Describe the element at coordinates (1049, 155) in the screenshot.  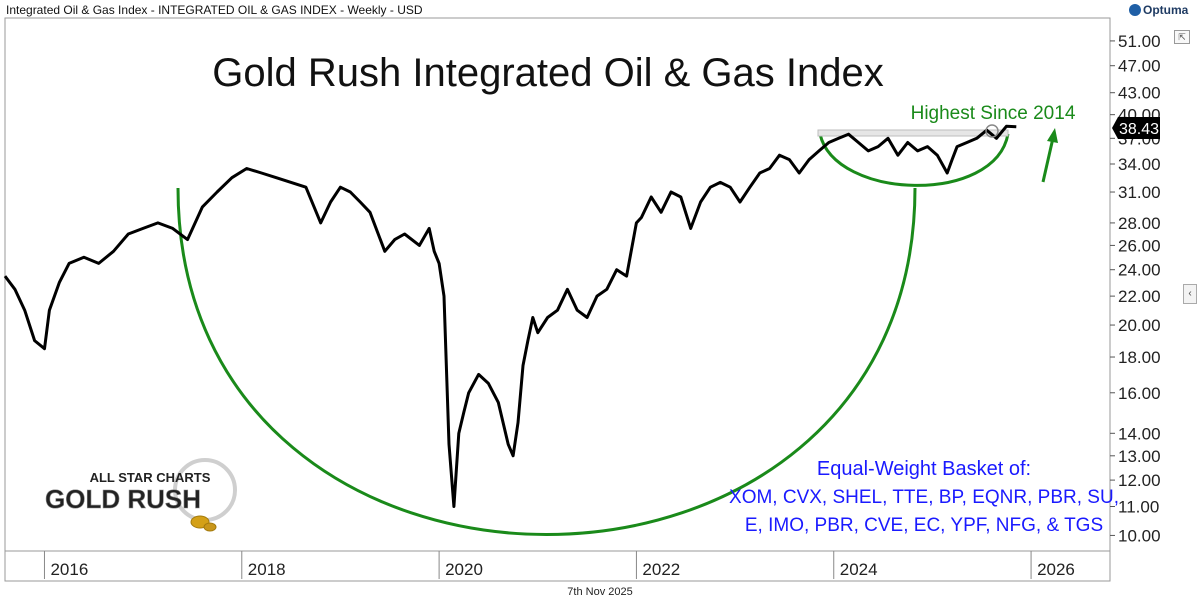
I see `up-arrow` at that location.